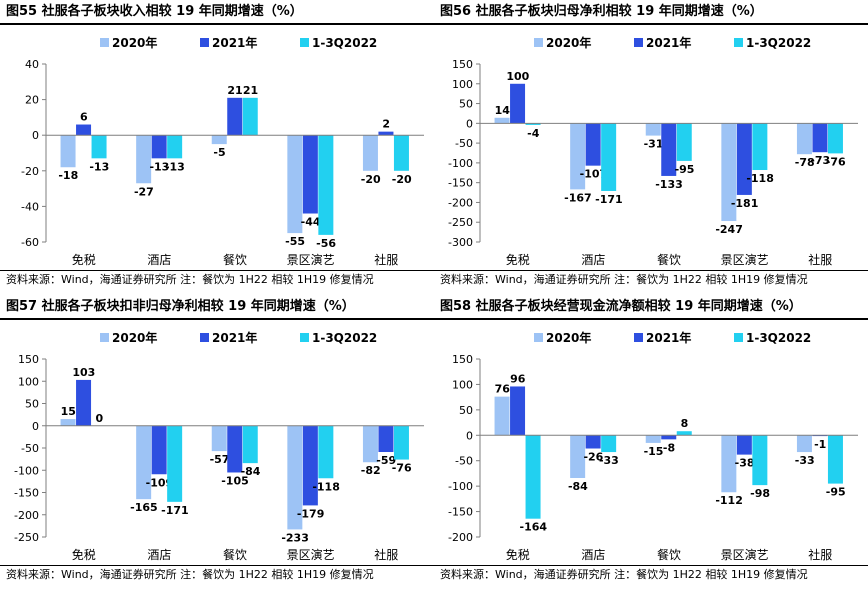  Describe the element at coordinates (371, 179) in the screenshot. I see `data-label-2020: -20` at that location.